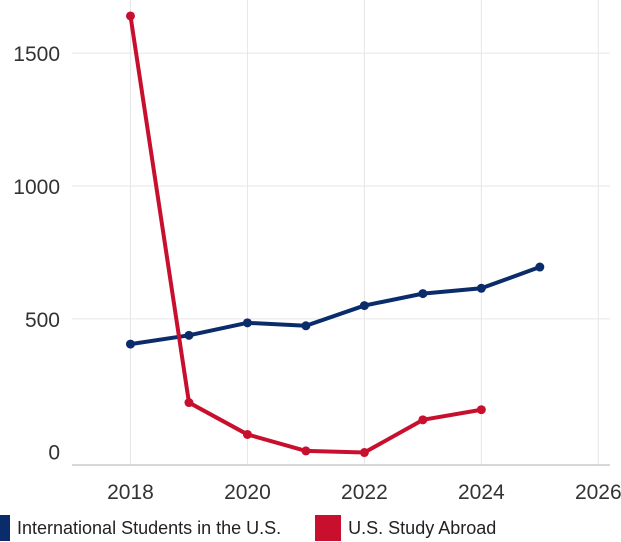  Describe the element at coordinates (247, 492) in the screenshot. I see `x-tick-label: 2020` at that location.